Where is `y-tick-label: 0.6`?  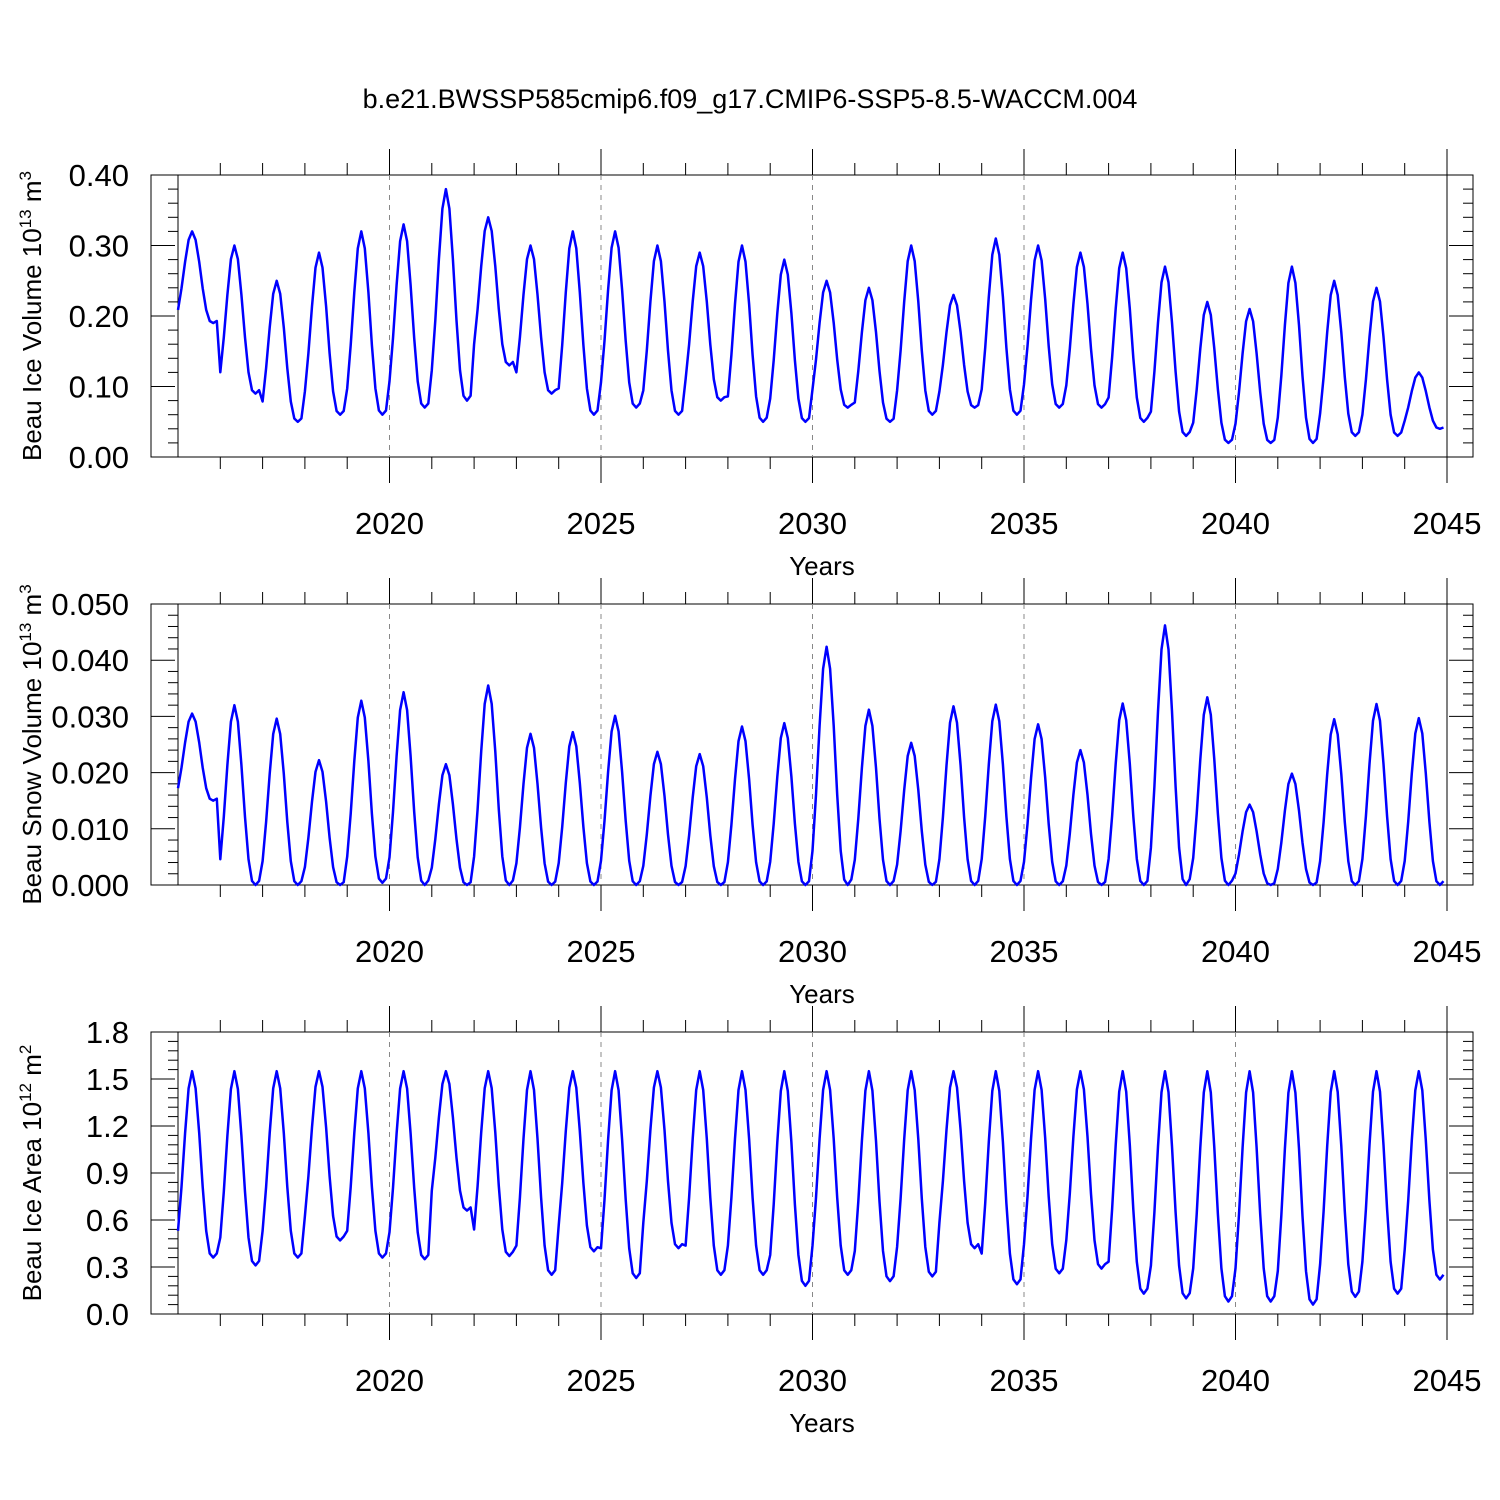 y-tick-label: 0.6 is located at coordinates (107, 1220).